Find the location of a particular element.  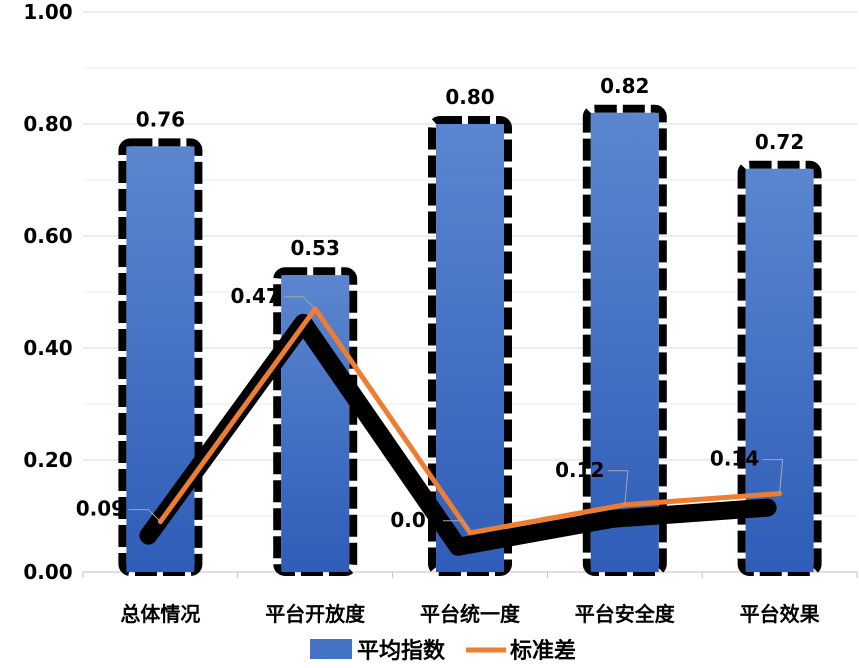

legend-swatch-bar is located at coordinates (331, 649).